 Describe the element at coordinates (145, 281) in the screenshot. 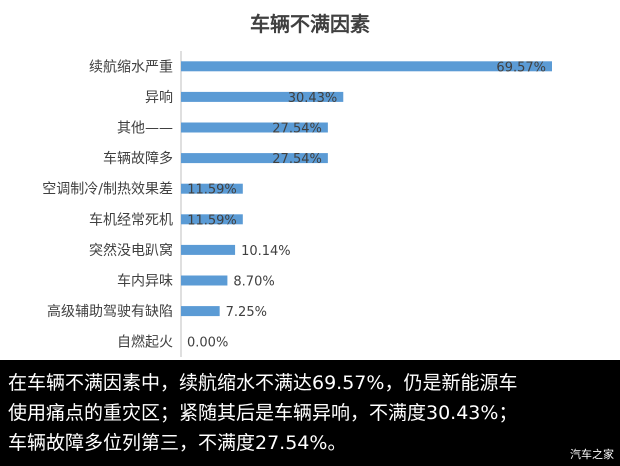

I see `category-label: 车内异味` at that location.